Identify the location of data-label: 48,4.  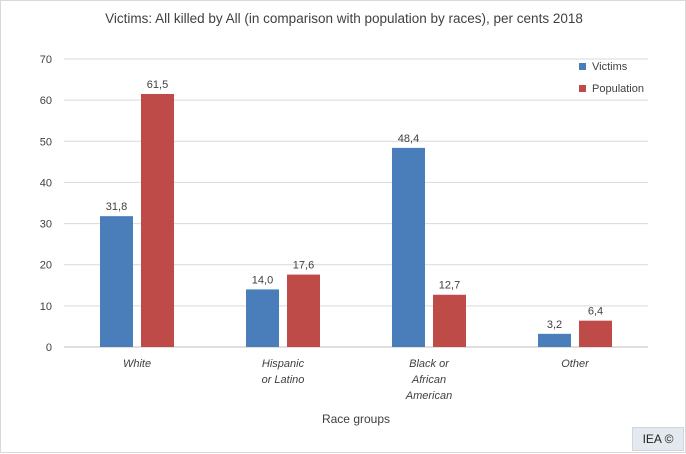
(408, 139).